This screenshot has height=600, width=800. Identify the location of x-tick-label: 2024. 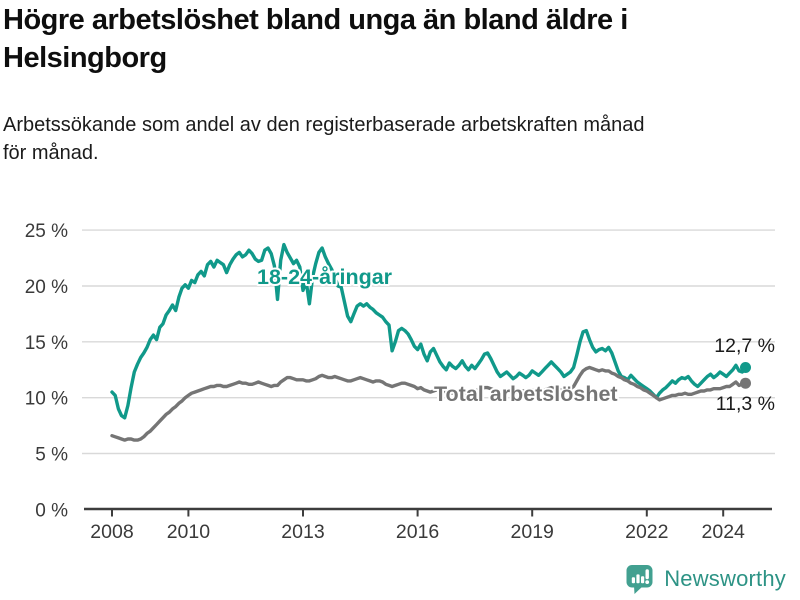
(724, 532).